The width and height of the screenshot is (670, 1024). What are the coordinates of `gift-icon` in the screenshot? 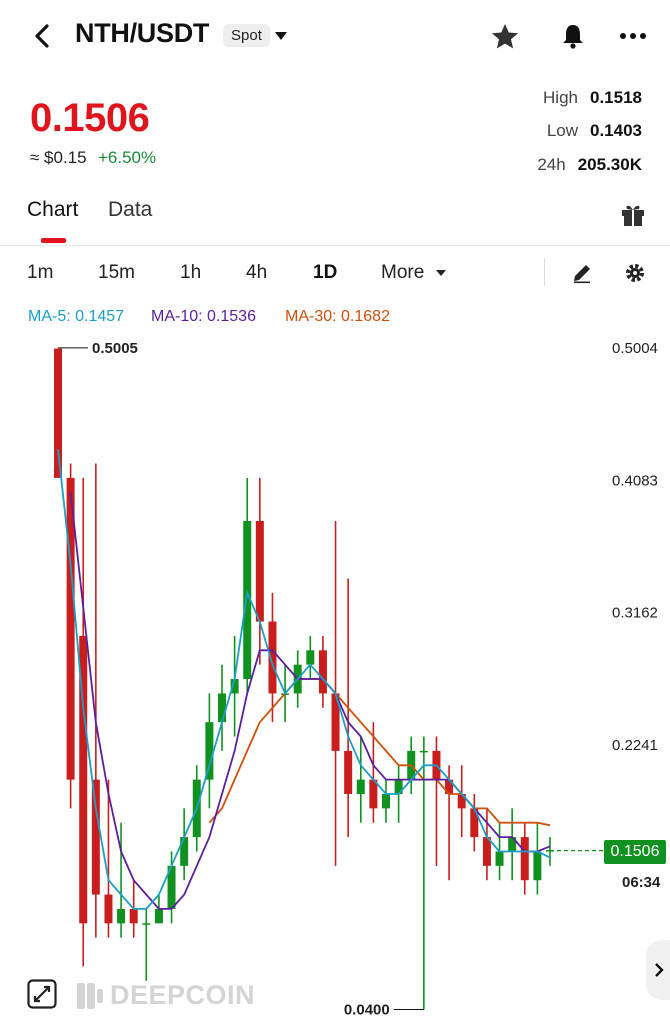 It's located at (633, 215).